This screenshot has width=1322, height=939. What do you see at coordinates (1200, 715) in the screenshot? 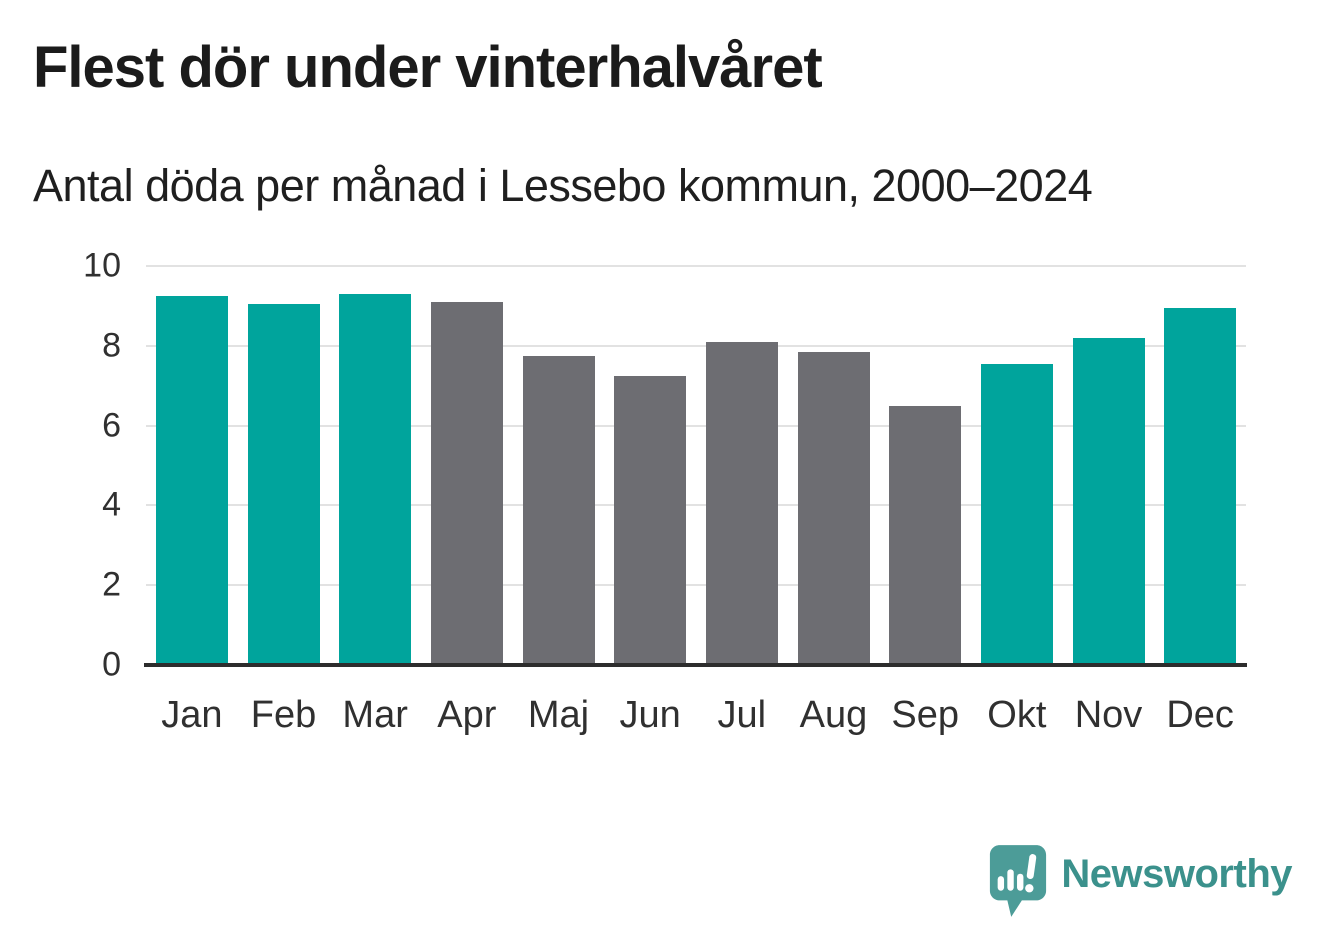
I see `x-tick-label-dec: Dec` at bounding box center [1200, 715].